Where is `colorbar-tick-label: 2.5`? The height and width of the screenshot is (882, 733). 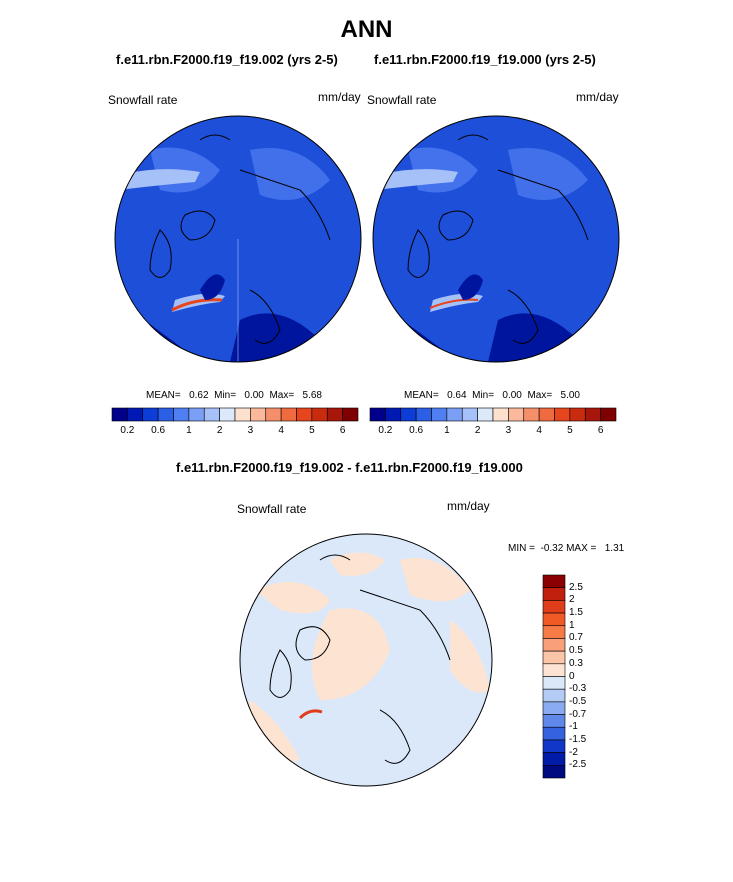
colorbar-tick-label: 2.5 is located at coordinates (576, 587).